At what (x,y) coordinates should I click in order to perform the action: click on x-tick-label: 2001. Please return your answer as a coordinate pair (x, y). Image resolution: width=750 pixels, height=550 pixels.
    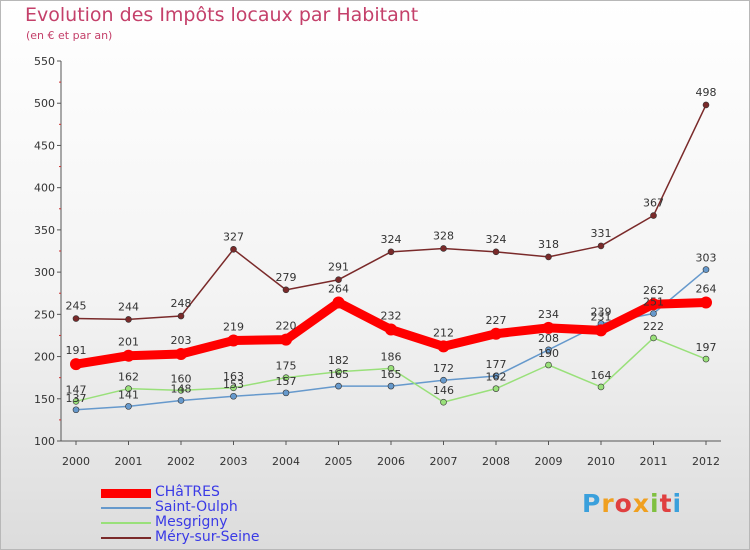
    Looking at the image, I should click on (129, 461).